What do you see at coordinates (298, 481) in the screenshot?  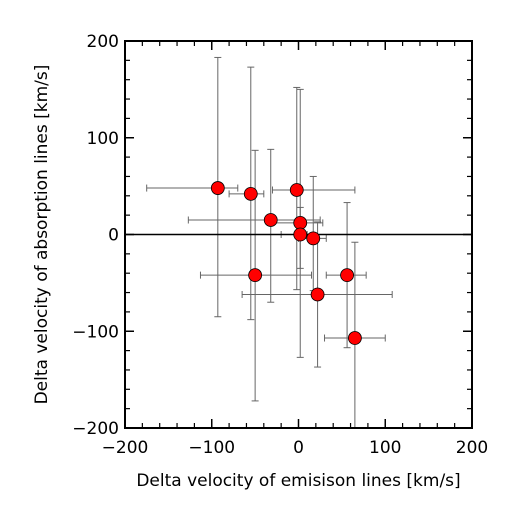 I see `x-axis-label: Delta velocity of emisison lines [km/s]` at bounding box center [298, 481].